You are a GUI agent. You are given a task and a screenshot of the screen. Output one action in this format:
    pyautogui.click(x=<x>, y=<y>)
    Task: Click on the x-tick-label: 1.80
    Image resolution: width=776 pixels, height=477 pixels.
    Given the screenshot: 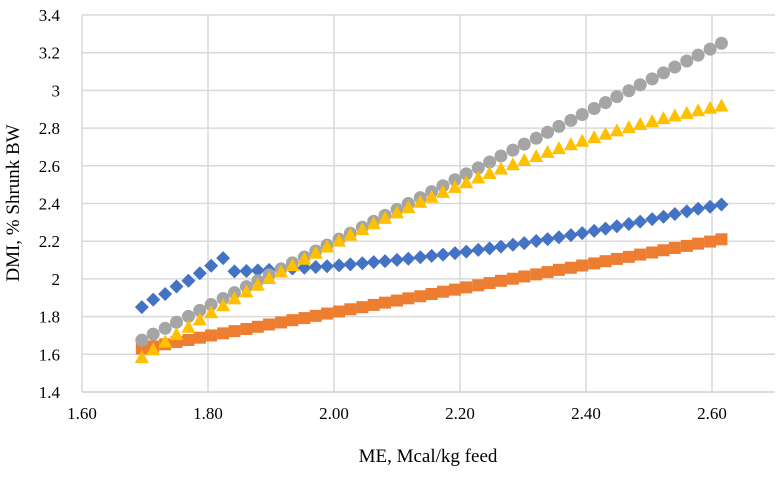 What is the action you would take?
    pyautogui.click(x=208, y=413)
    